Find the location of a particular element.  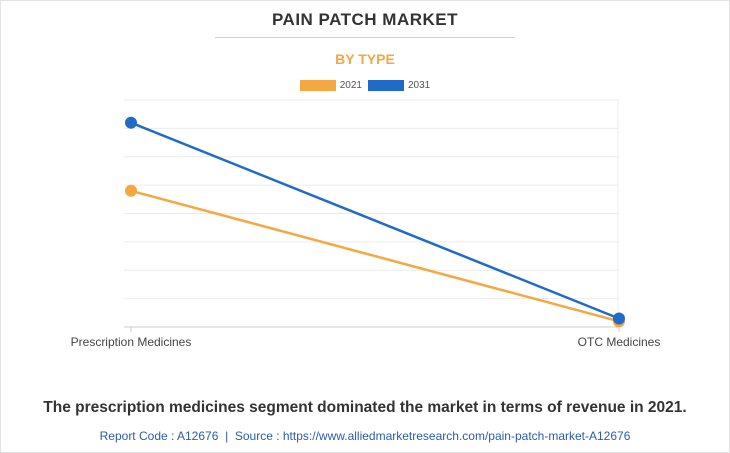

legend-label-2021: 2021 is located at coordinates (350, 85).